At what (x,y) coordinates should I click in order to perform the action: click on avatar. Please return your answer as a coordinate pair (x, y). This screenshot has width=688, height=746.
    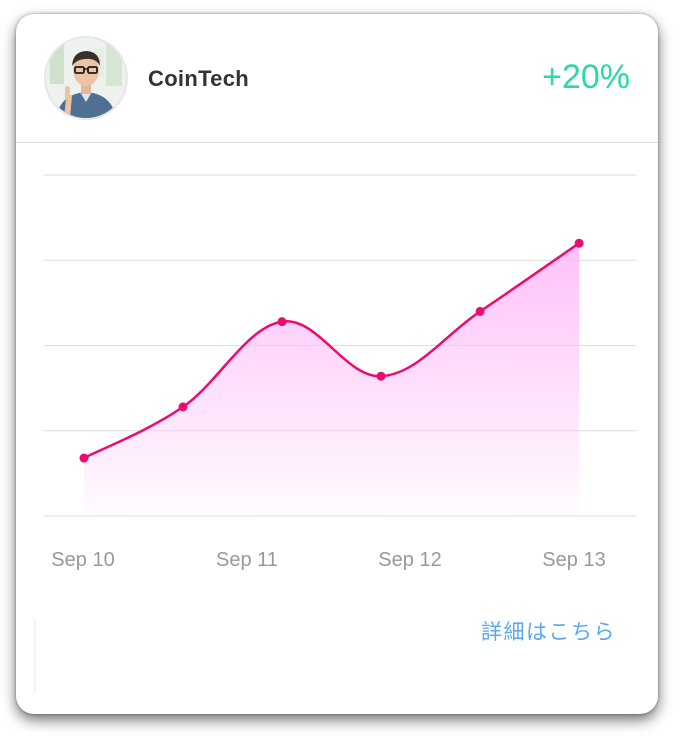
    Looking at the image, I should click on (86, 78).